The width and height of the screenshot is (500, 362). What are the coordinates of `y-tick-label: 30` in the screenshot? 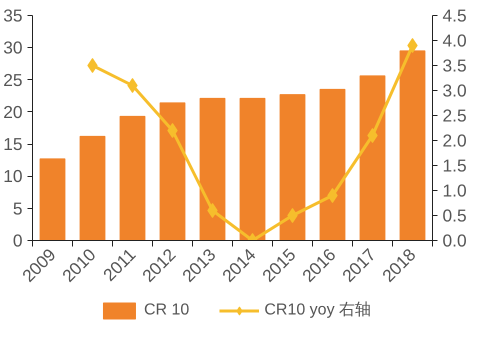 It's located at (13, 48).